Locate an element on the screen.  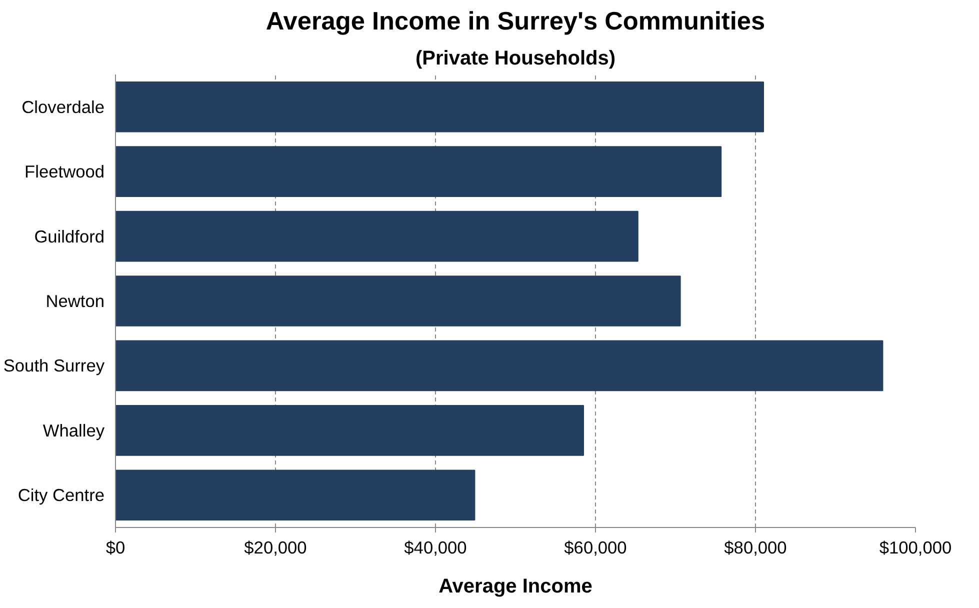
x-tick-label: $60,000 is located at coordinates (595, 548).